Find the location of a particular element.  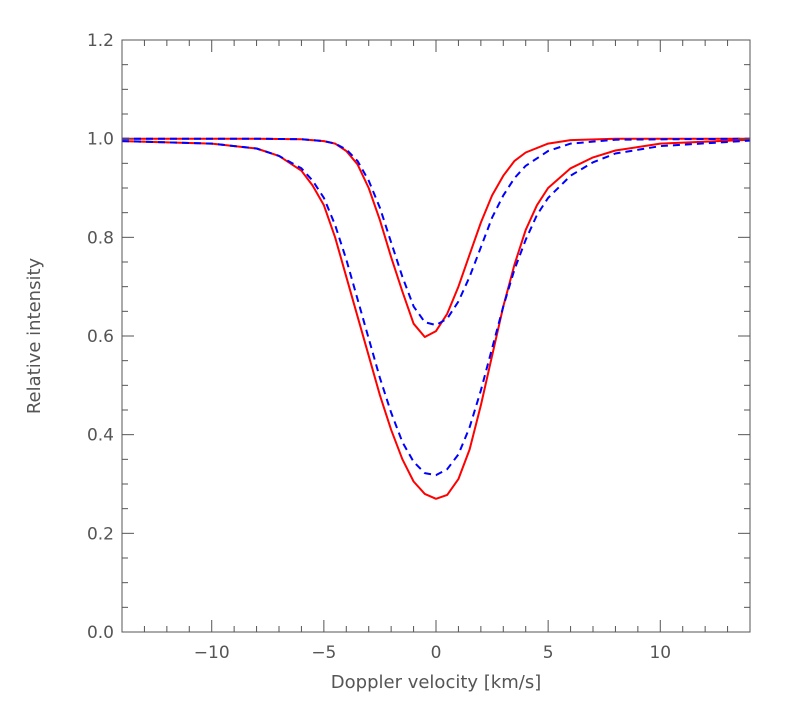

y-tick-label: 1.2 is located at coordinates (100, 41).